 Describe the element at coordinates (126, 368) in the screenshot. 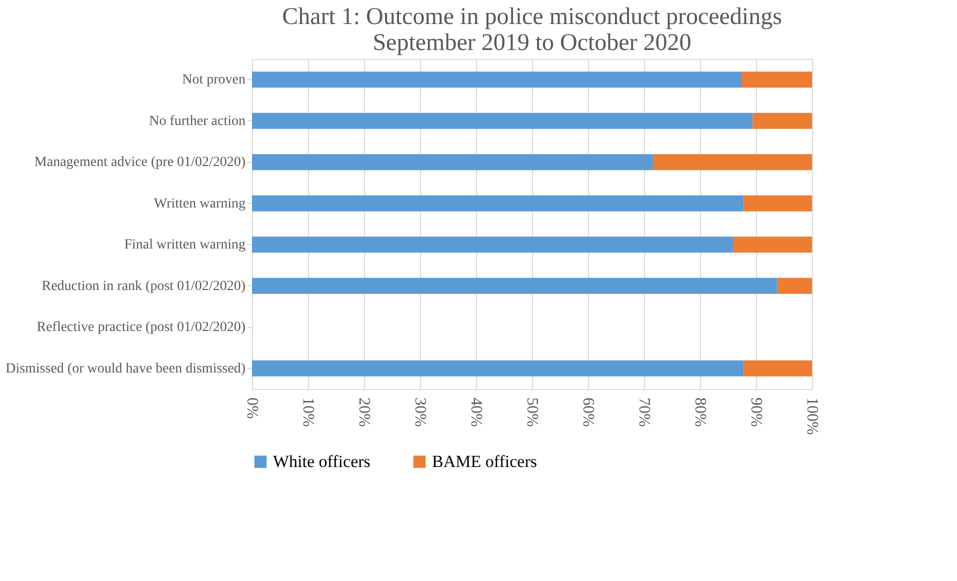

I see `y-tick-label: Dismissed (or would have been dismissed)` at that location.